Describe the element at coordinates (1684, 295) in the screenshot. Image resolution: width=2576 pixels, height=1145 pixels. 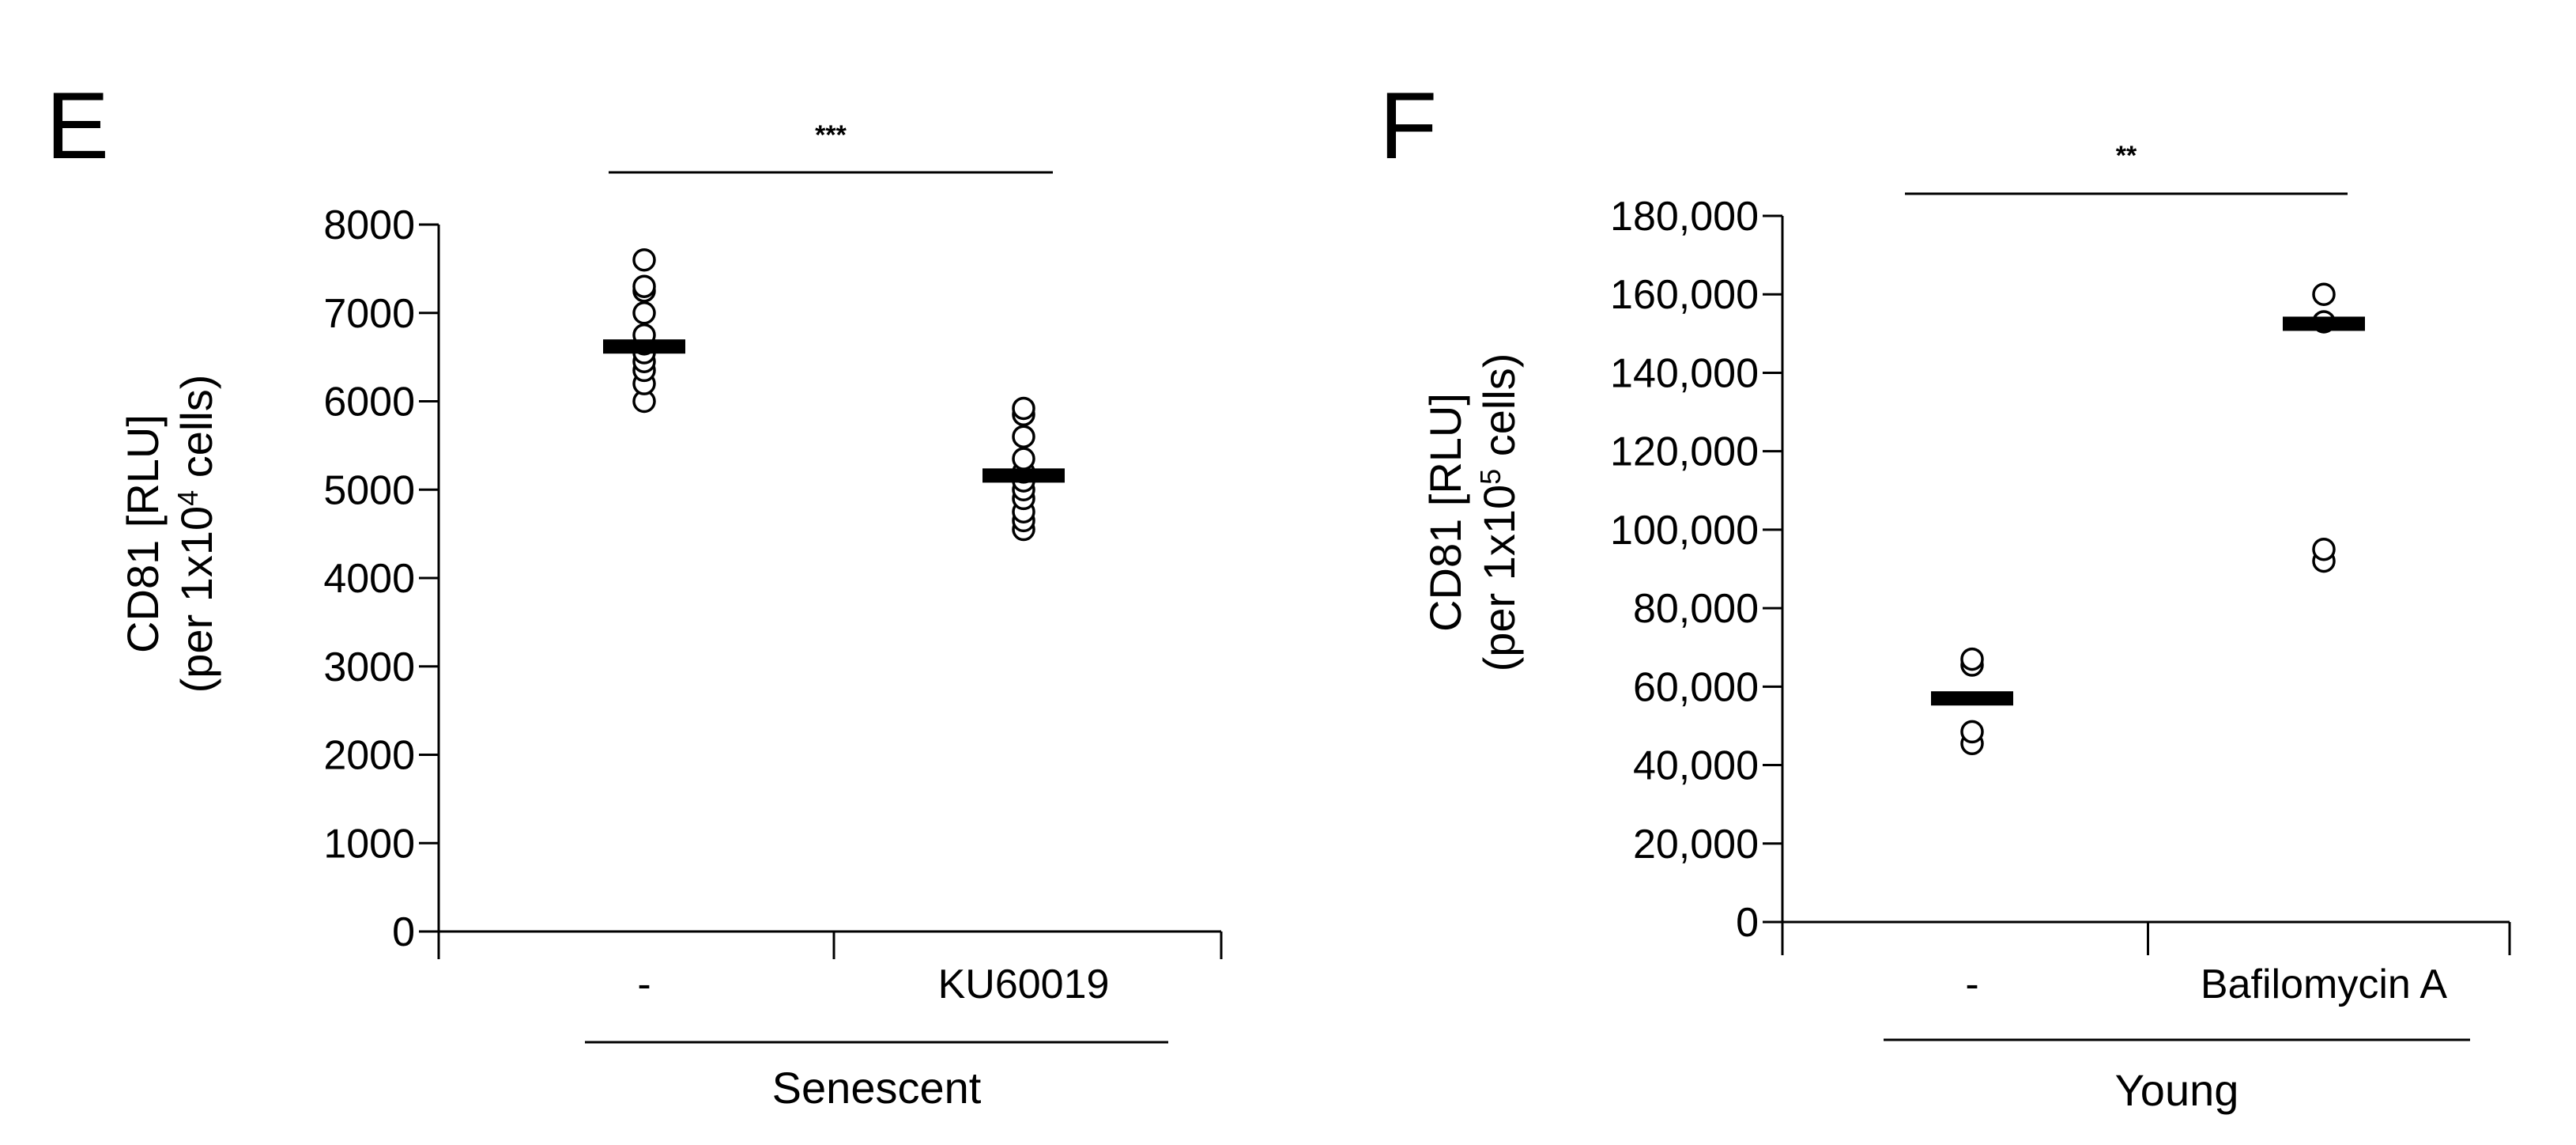
I see `y-tick-label: 160,000` at that location.